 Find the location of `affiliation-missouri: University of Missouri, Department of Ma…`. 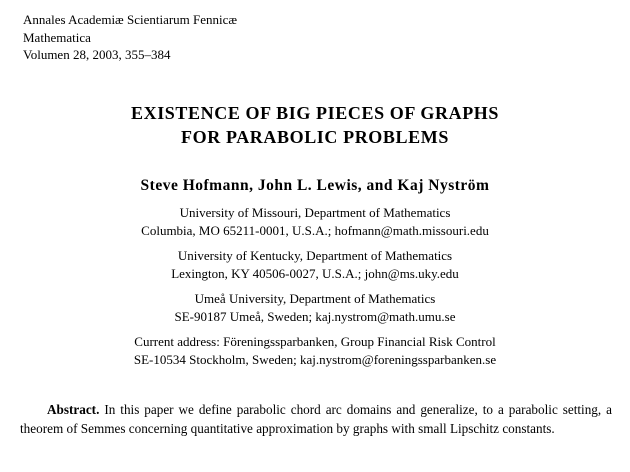

affiliation-missouri: University of Missouri, Department of Ma… is located at coordinates (315, 221).